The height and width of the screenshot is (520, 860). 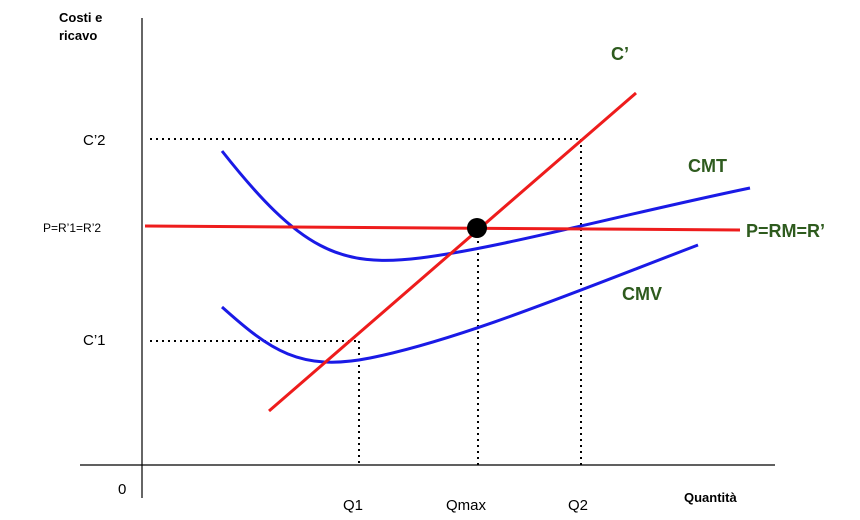 What do you see at coordinates (578, 505) in the screenshot?
I see `x-tick-q2: Q2` at bounding box center [578, 505].